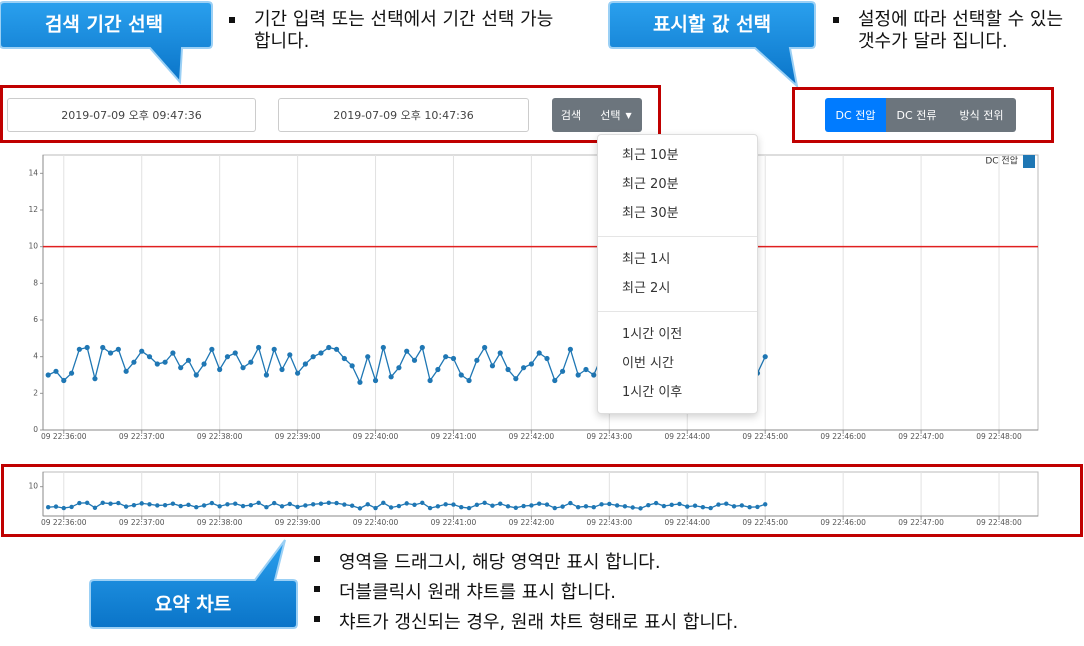 The height and width of the screenshot is (646, 1084). I want to click on callout-text: 검색 기간 선택, so click(104, 25).